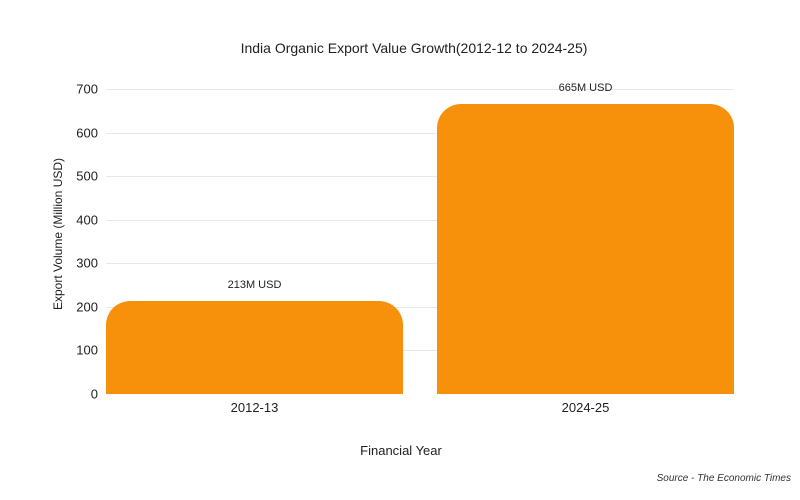 Image resolution: width=800 pixels, height=500 pixels. Describe the element at coordinates (87, 263) in the screenshot. I see `y-tick-label: 300` at that location.